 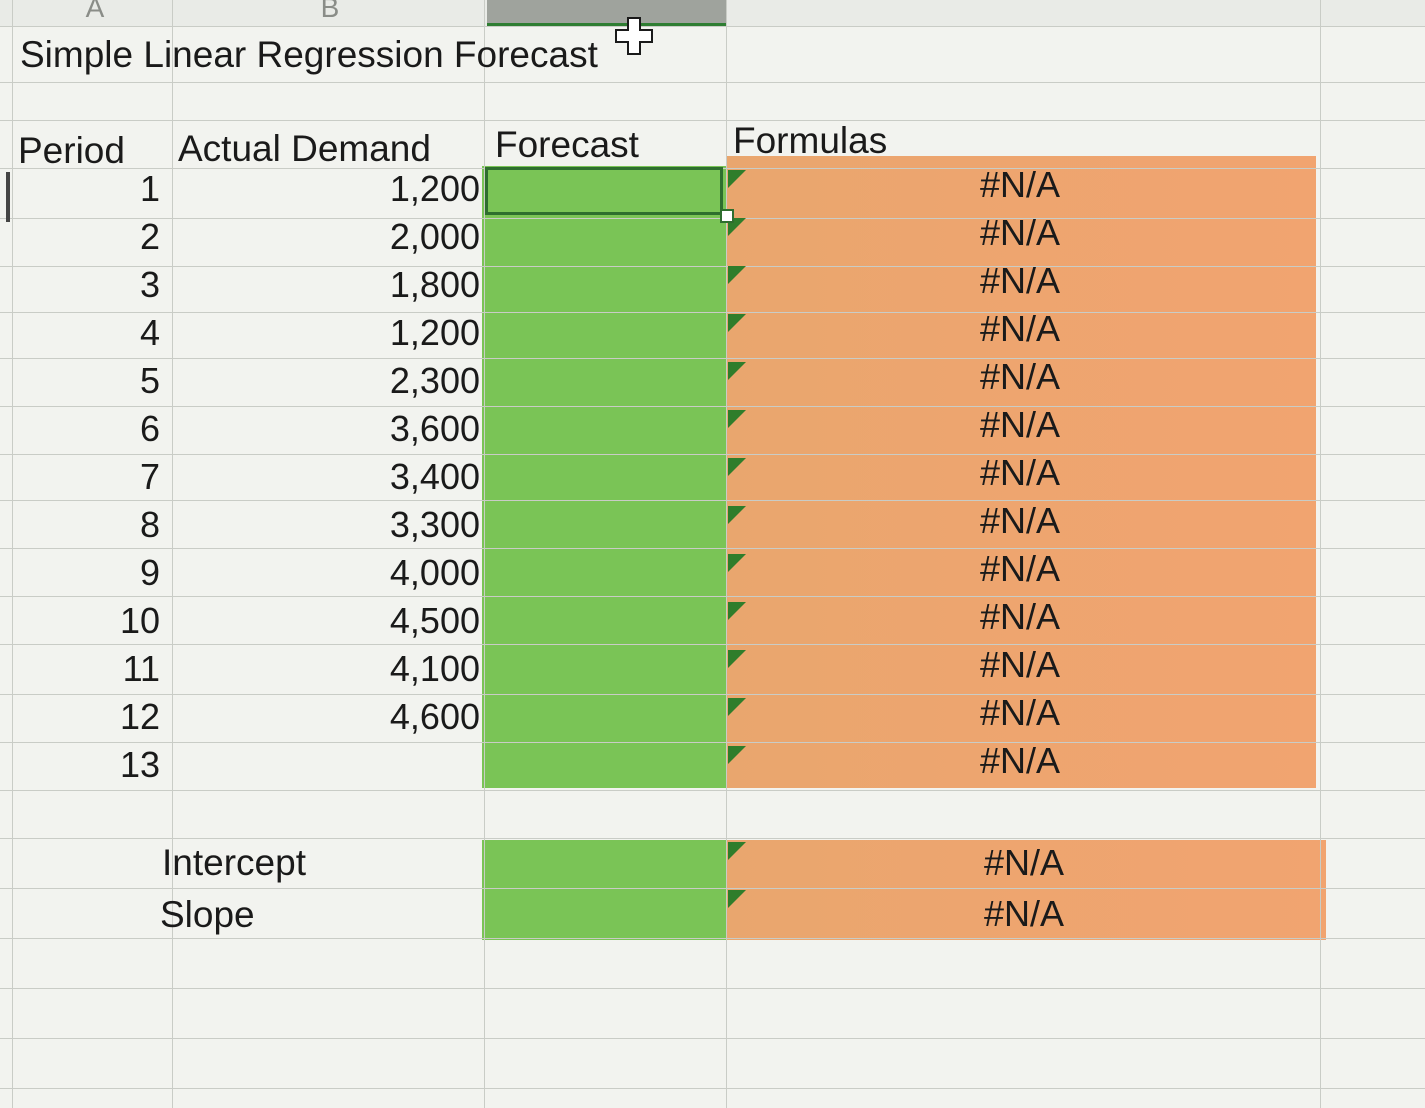 What do you see at coordinates (434, 476) in the screenshot?
I see `actual-demand-cell: 3,400` at bounding box center [434, 476].